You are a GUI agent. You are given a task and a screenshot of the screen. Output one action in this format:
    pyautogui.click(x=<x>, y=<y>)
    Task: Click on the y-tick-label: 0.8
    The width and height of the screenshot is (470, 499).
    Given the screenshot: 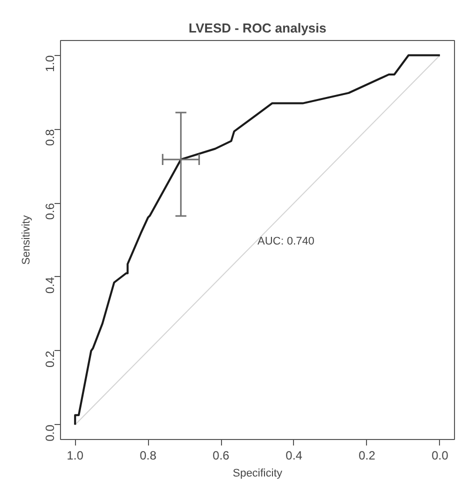 What is the action you would take?
    pyautogui.click(x=50, y=137)
    